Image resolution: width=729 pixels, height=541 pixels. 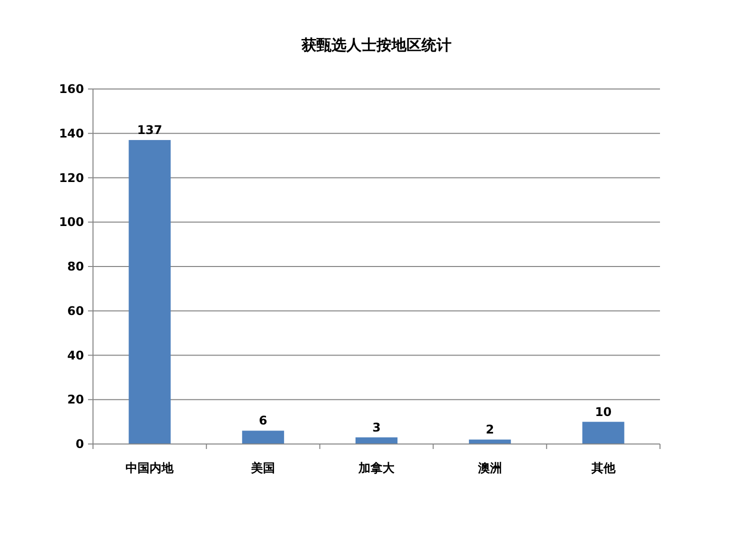 What do you see at coordinates (75, 267) in the screenshot?
I see `y-tick-label: 80` at bounding box center [75, 267].